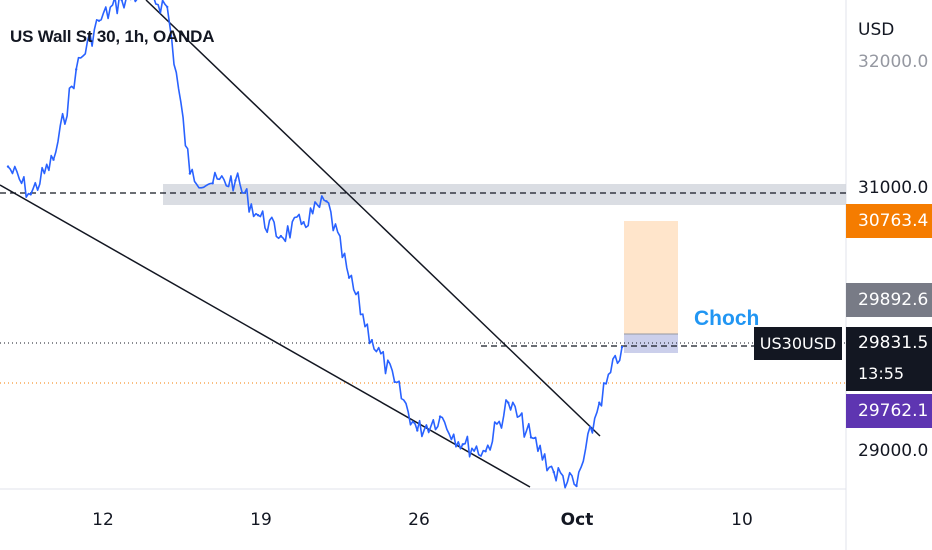 This screenshot has width=932, height=550. Describe the element at coordinates (261, 520) in the screenshot. I see `date-label-19: 19` at that location.